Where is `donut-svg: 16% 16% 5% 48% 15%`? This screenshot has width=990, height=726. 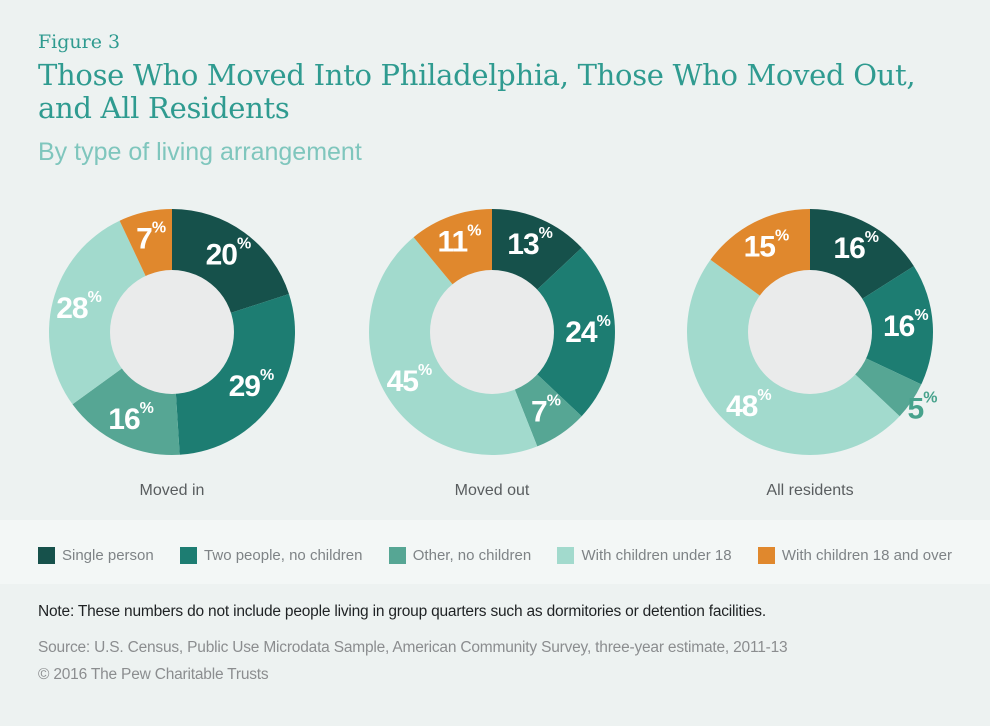 donut-svg: 16% 16% 5% 48% 15% is located at coordinates (812, 332).